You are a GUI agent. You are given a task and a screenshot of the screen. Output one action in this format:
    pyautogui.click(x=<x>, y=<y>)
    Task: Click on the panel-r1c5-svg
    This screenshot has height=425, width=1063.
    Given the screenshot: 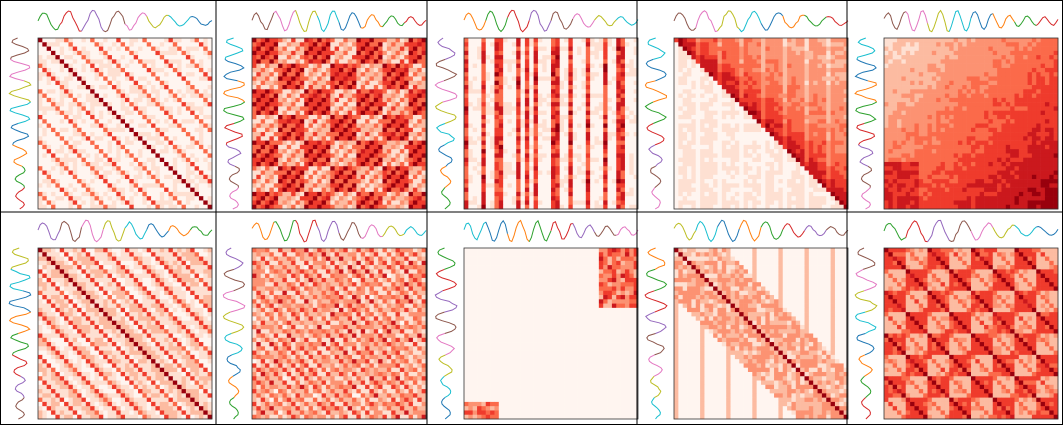 What is the action you would take?
    pyautogui.click(x=956, y=109)
    